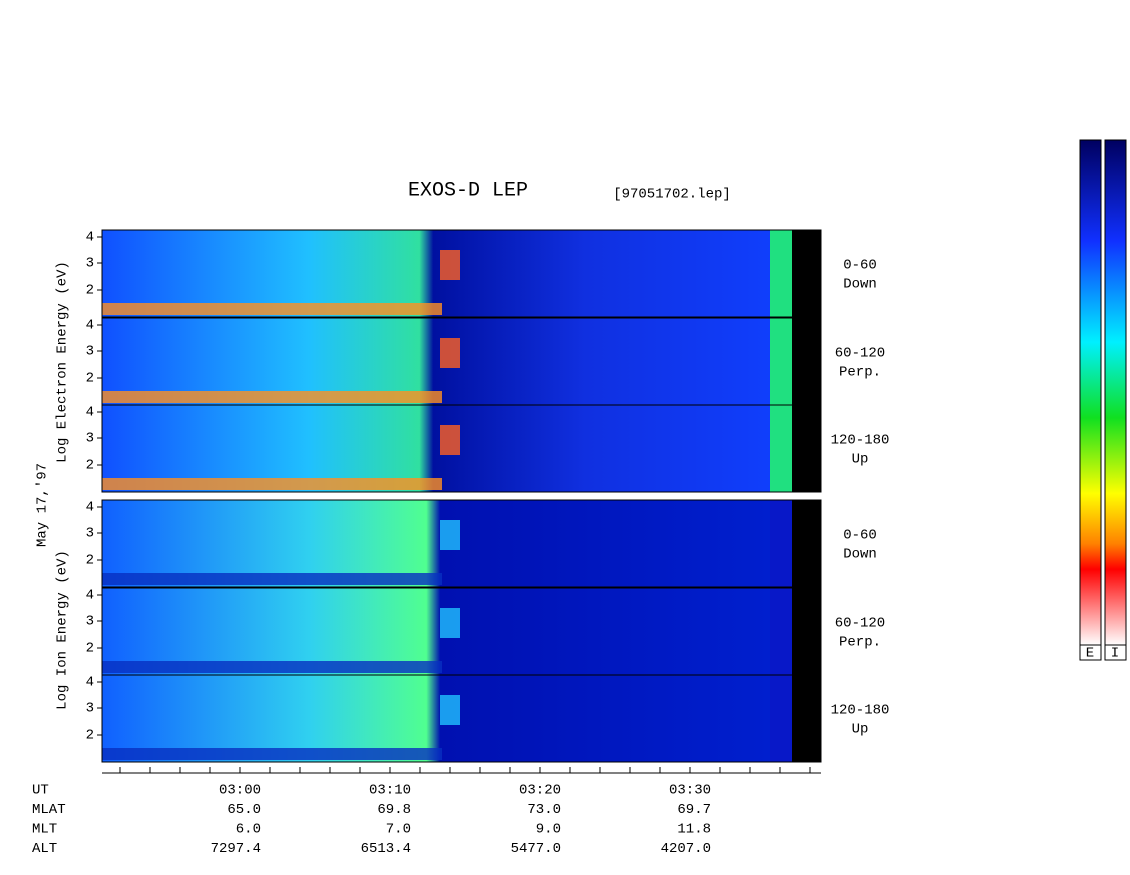 The height and width of the screenshot is (875, 1130). Describe the element at coordinates (690, 791) in the screenshot. I see `row-value: 03:30` at that location.